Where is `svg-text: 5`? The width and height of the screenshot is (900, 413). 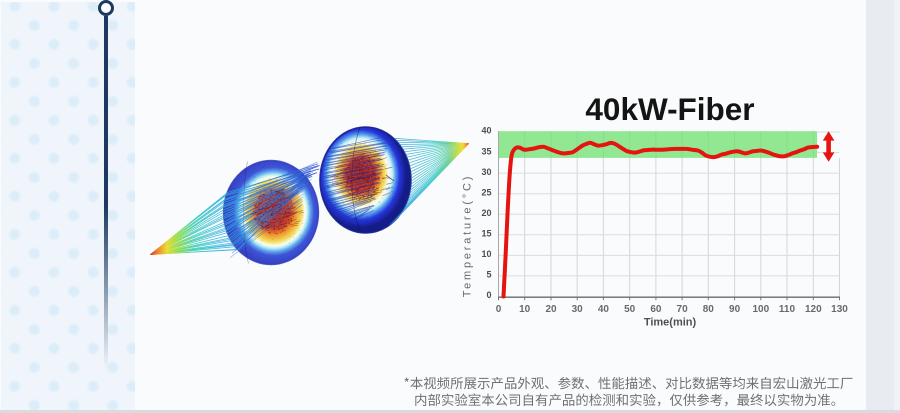
svg-text: 5 is located at coordinates (488, 275).